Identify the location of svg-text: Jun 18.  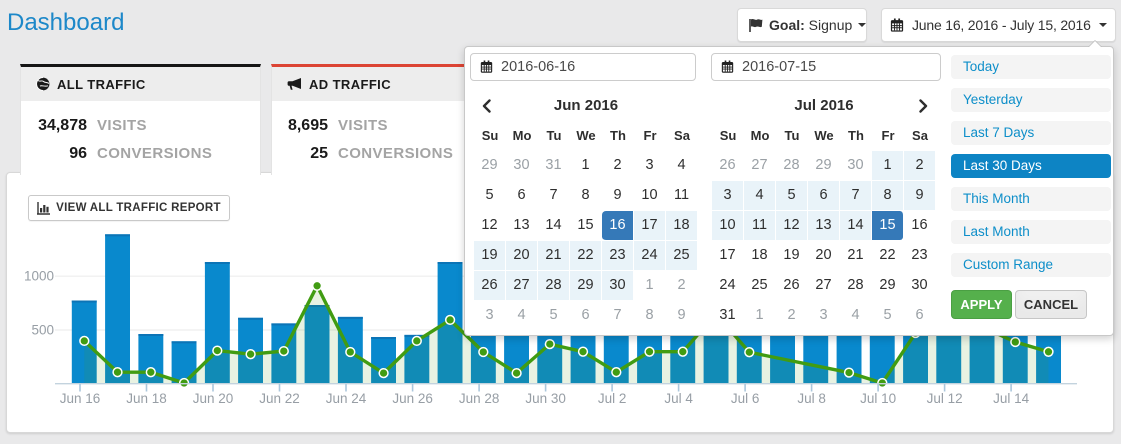
(146, 398).